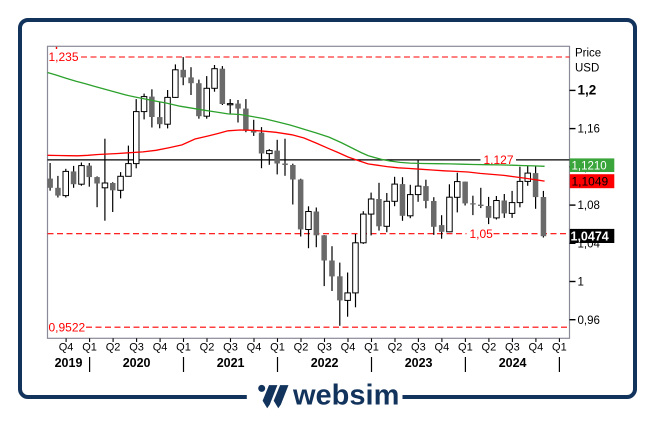  I want to click on svg-text: 1,16, so click(589, 130).